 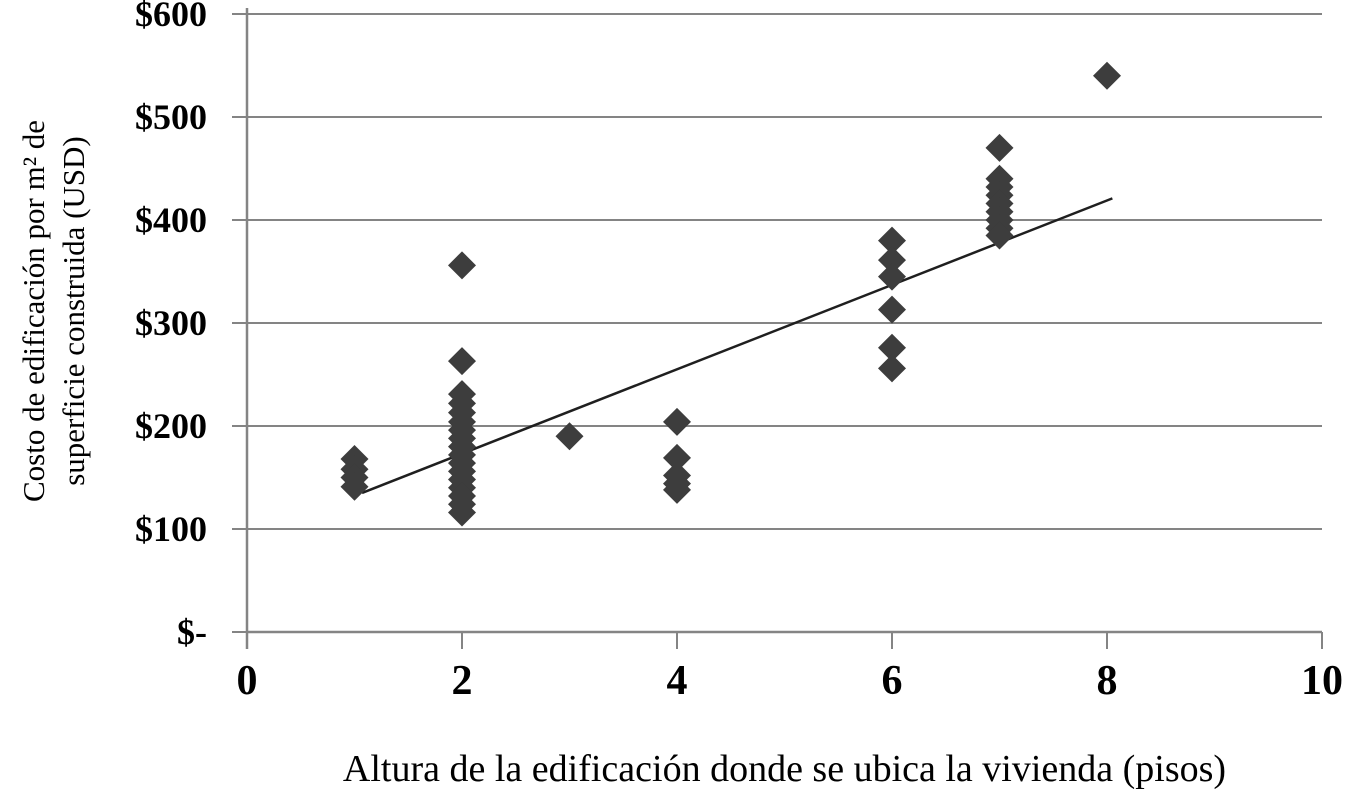 I want to click on x-tick-label-10: 10, so click(x=1322, y=681).